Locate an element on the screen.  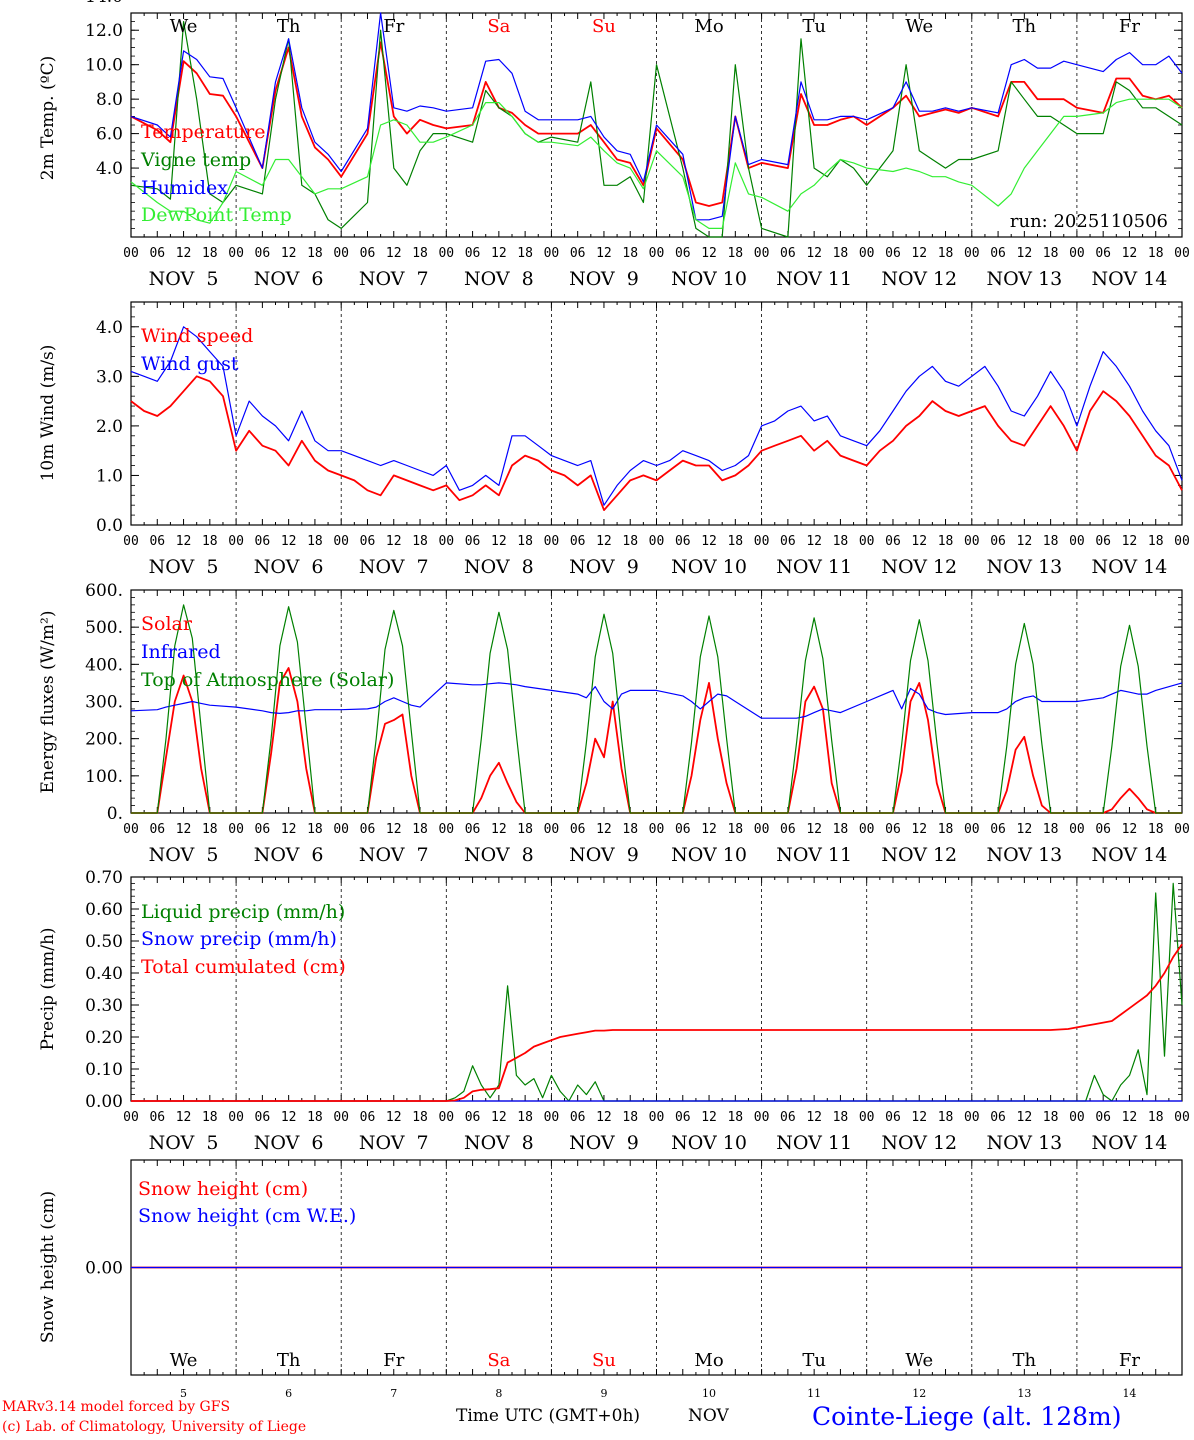
legend-entry: Top of Atmosphere (Solar) is located at coordinates (267, 680).